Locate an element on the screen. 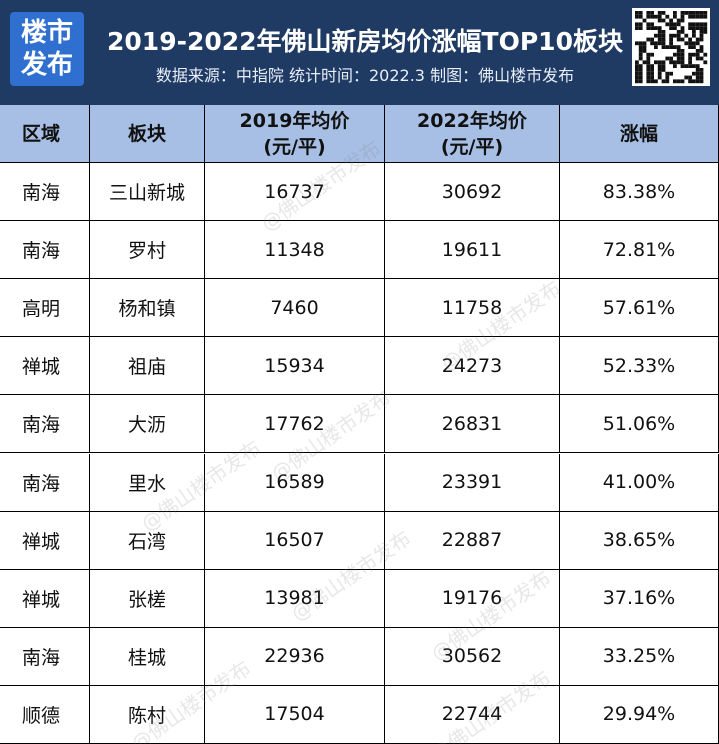 This screenshot has height=744, width=719. table-cell: 15934 is located at coordinates (295, 366).